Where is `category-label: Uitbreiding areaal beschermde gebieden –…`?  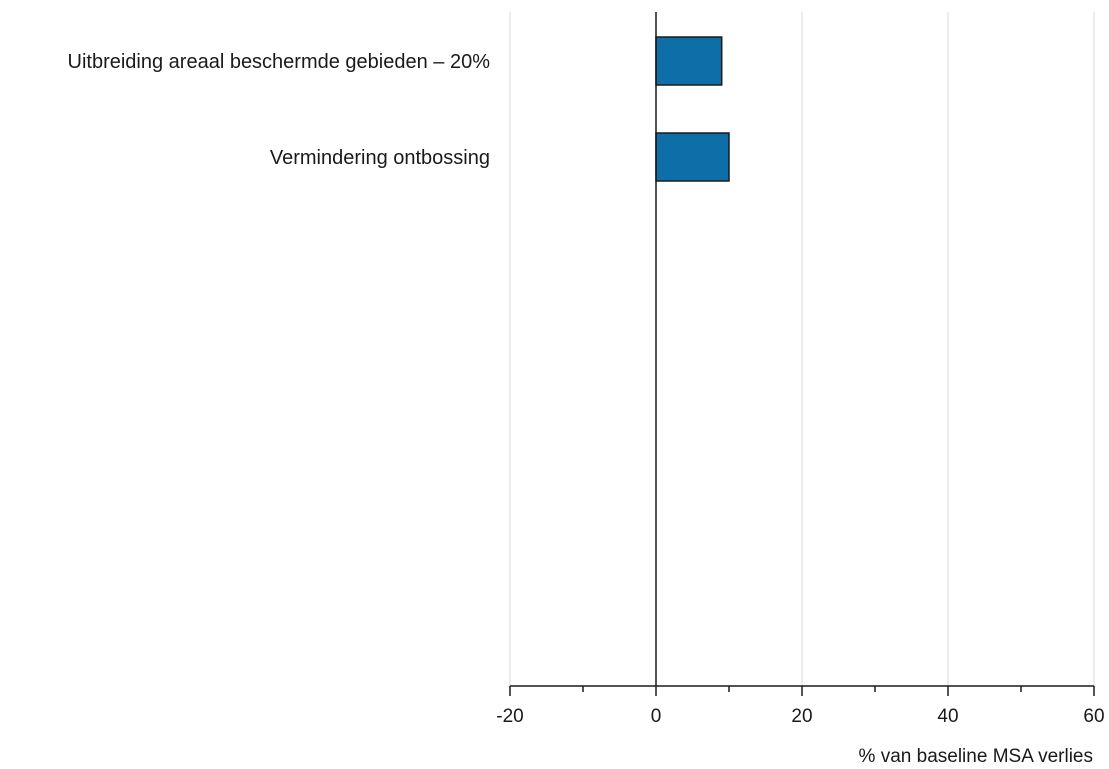 category-label: Uitbreiding areaal beschermde gebieden –… is located at coordinates (279, 62).